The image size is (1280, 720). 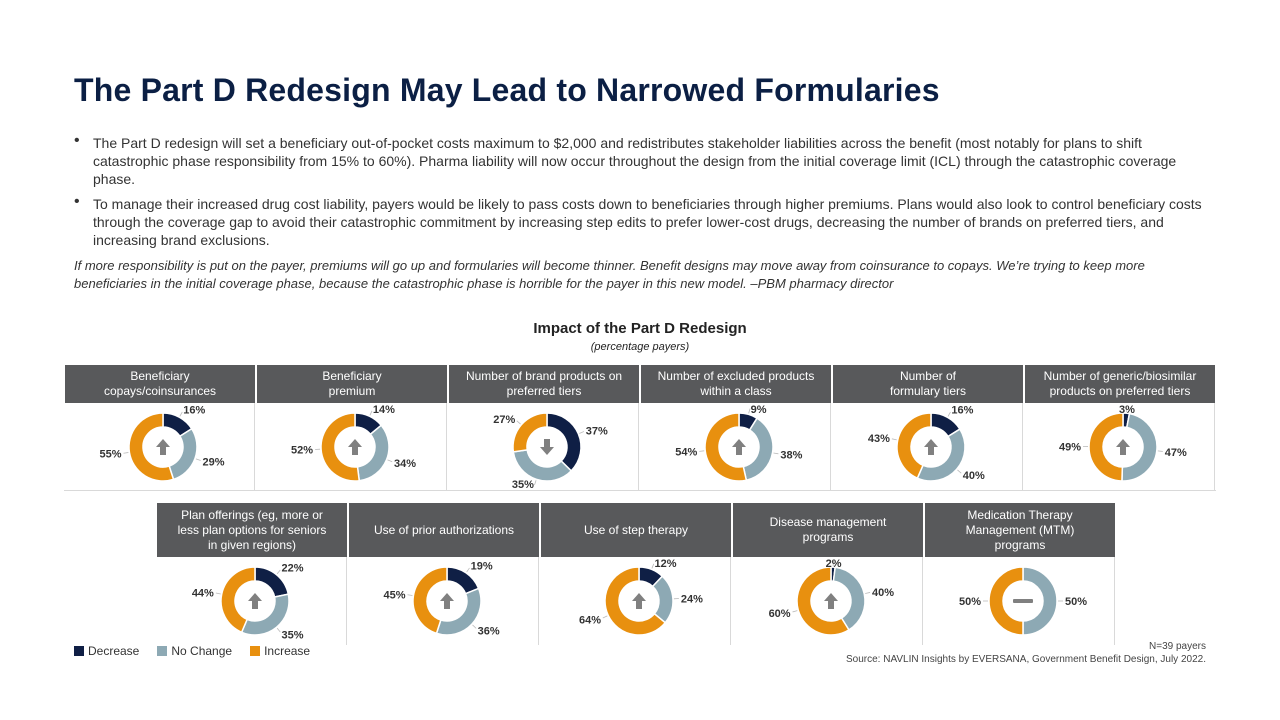 I want to click on slice-label-decrease: 3%, so click(x=1127, y=410).